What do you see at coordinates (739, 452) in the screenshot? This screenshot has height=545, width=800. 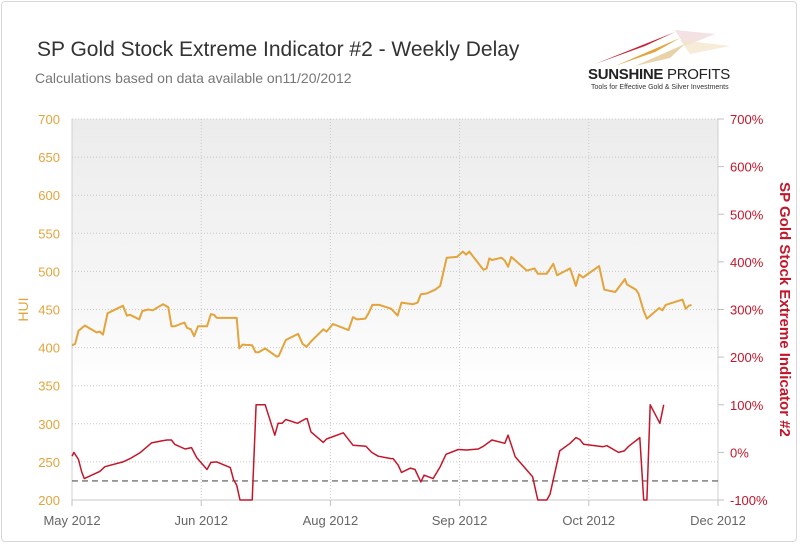 I see `y-right-tick-label: 0%` at bounding box center [739, 452].